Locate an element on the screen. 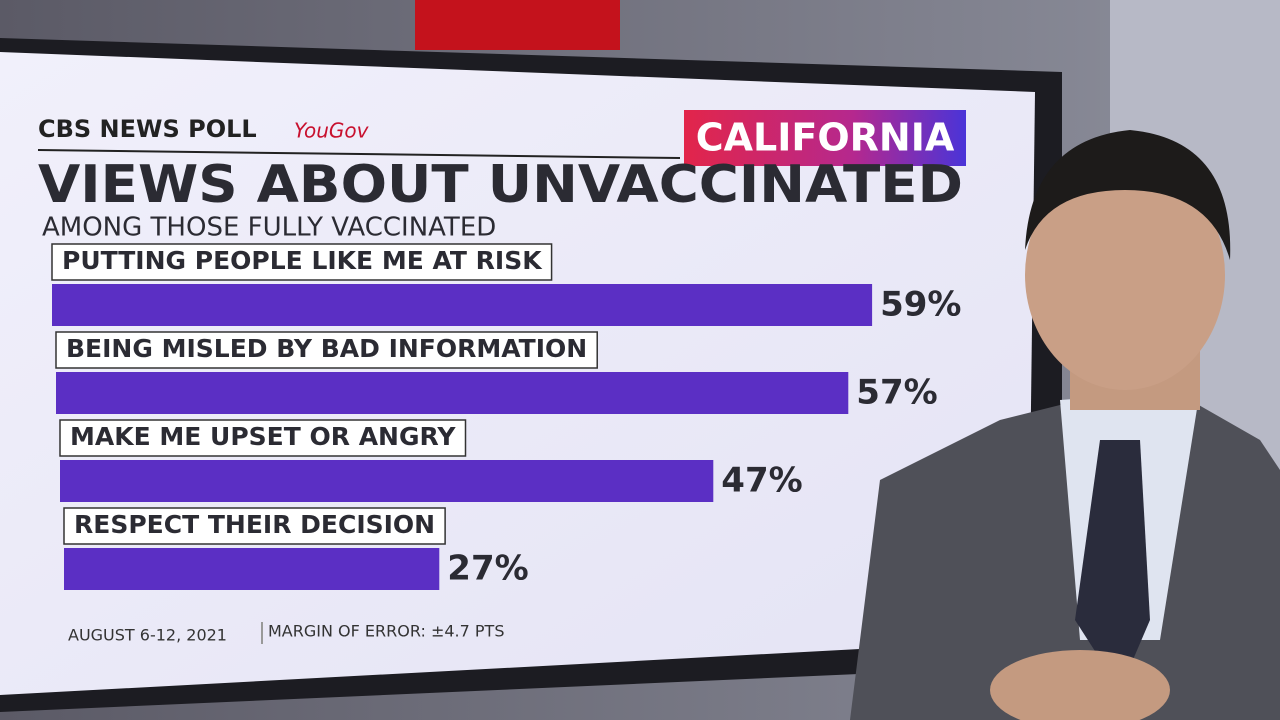 The width and height of the screenshot is (1280, 720). chart-title: VIEWS ABOUT UNVACCINATED is located at coordinates (500, 185).